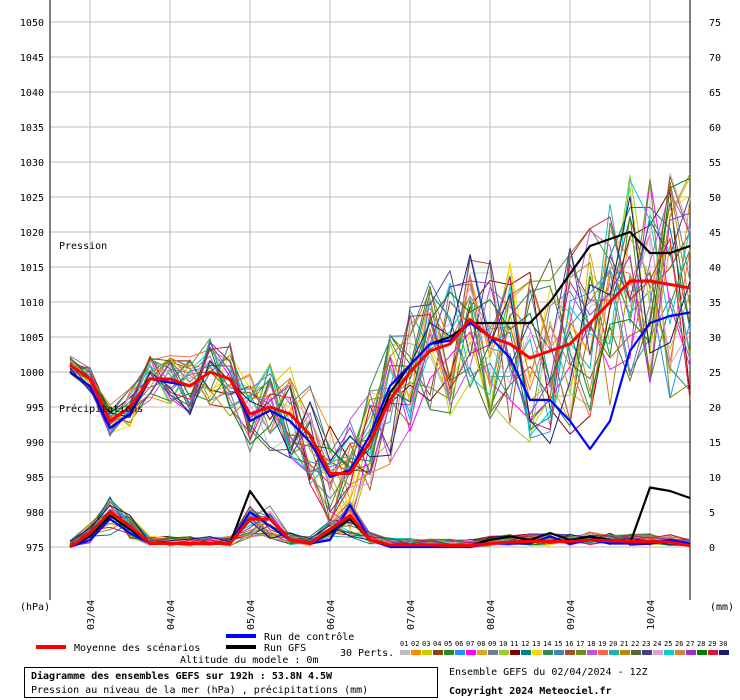 This screenshot has height=700, width=740. I want to click on x-tick-label: 03/04, so click(91, 615).